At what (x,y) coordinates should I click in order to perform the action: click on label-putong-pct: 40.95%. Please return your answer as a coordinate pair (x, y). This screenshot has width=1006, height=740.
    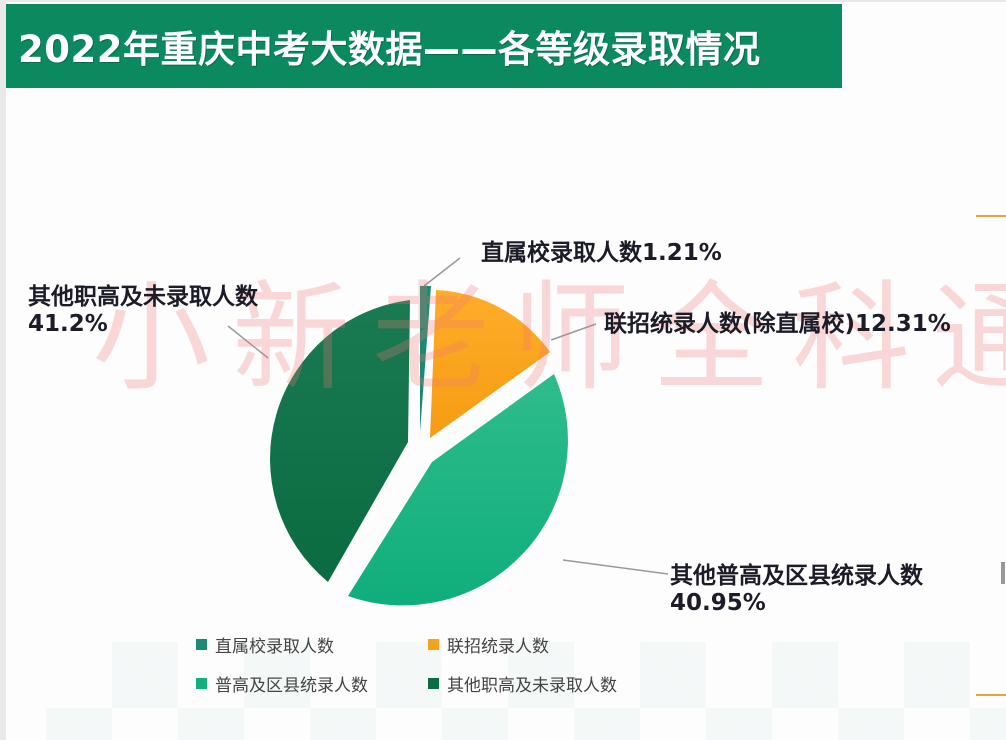
    Looking at the image, I should click on (718, 603).